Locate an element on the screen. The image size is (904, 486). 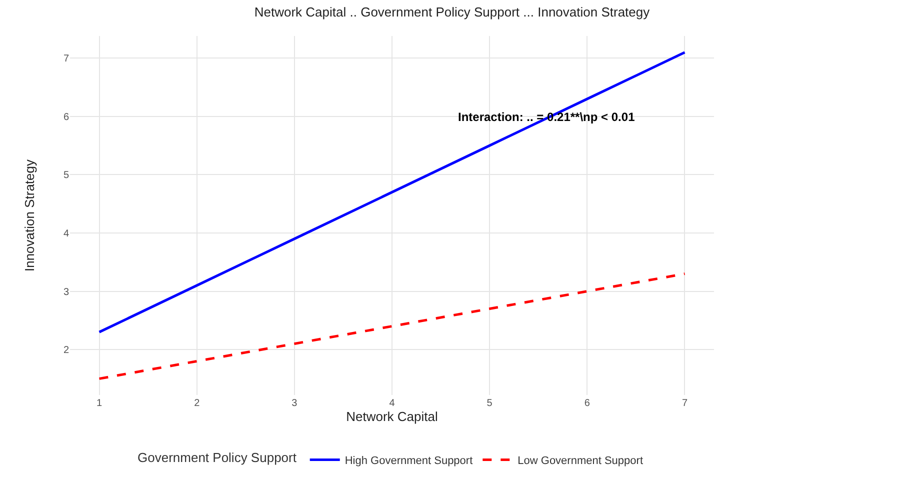
y-tick-label: 3 is located at coordinates (66, 292).